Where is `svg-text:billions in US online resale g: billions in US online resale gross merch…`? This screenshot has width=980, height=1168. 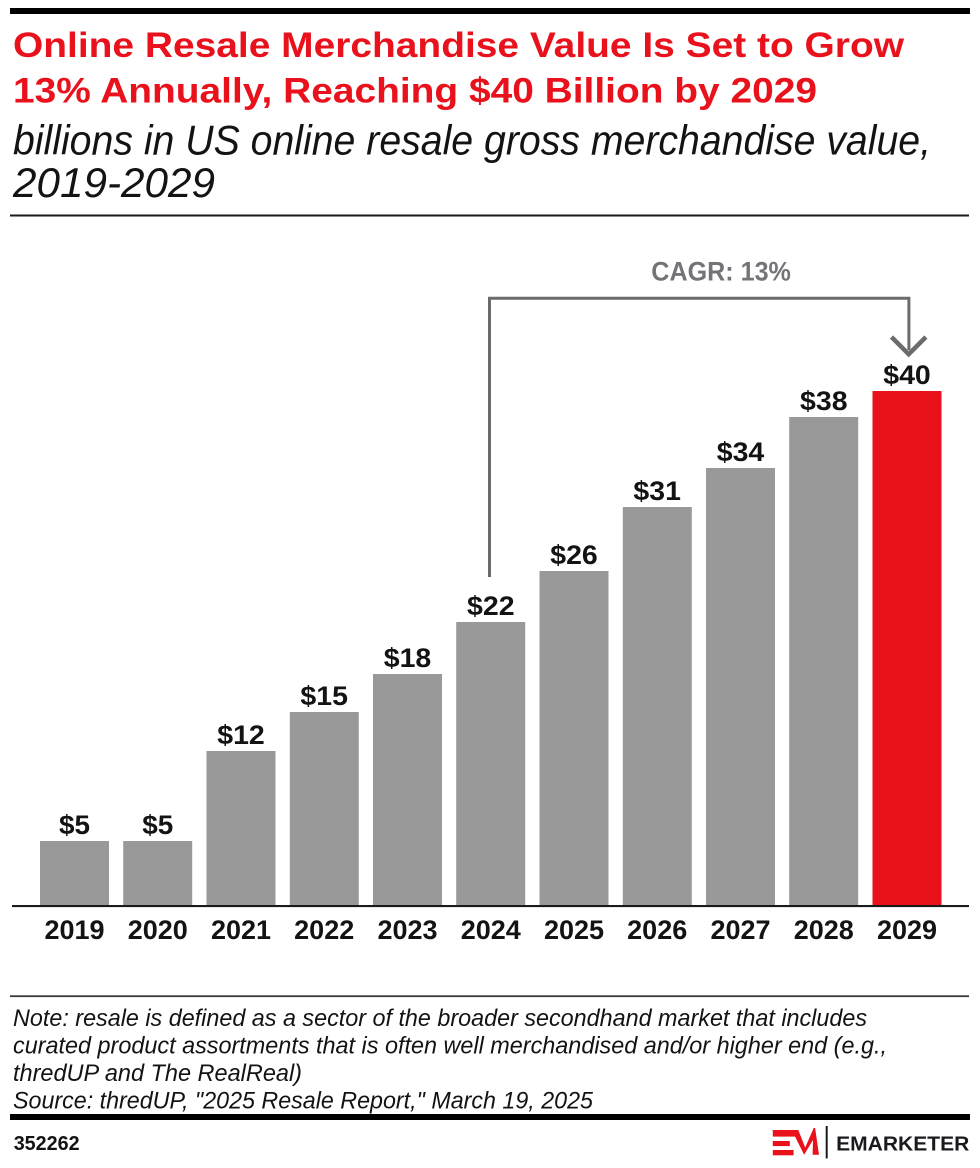
svg-text:billions in US online resale g: billions in US online resale gross merch… is located at coordinates (472, 140).